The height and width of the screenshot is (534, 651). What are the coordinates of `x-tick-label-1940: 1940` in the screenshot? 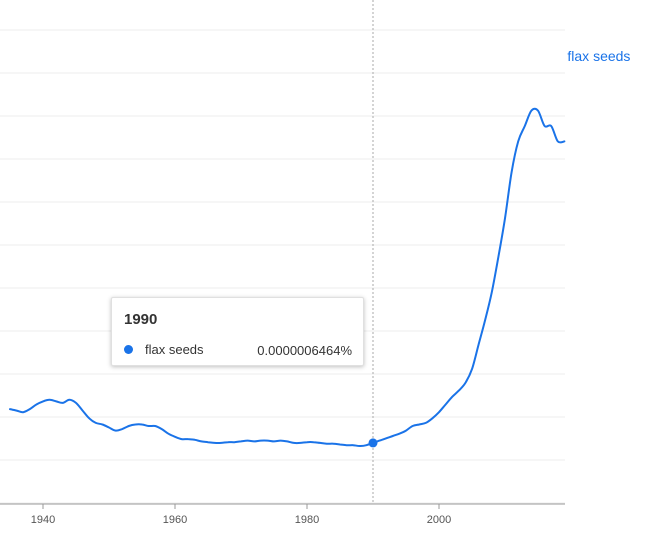 It's located at (43, 520).